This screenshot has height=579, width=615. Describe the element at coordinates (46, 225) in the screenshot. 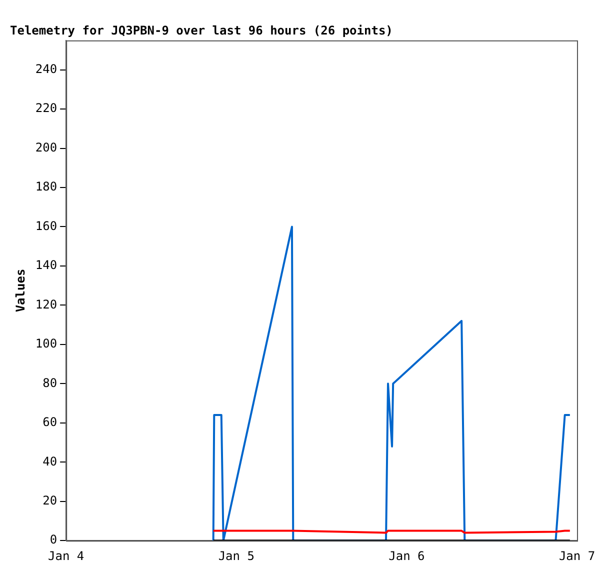

I see `y-tick-label: 160` at that location.